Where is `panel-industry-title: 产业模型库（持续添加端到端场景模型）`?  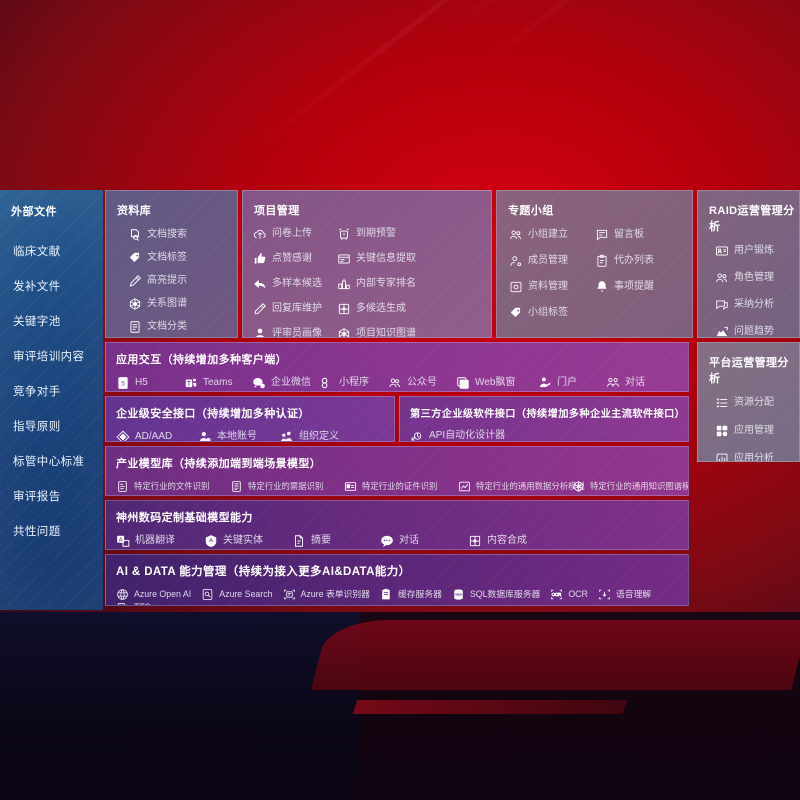 panel-industry-title: 产业模型库（持续添加端到端场景模型） is located at coordinates (219, 464).